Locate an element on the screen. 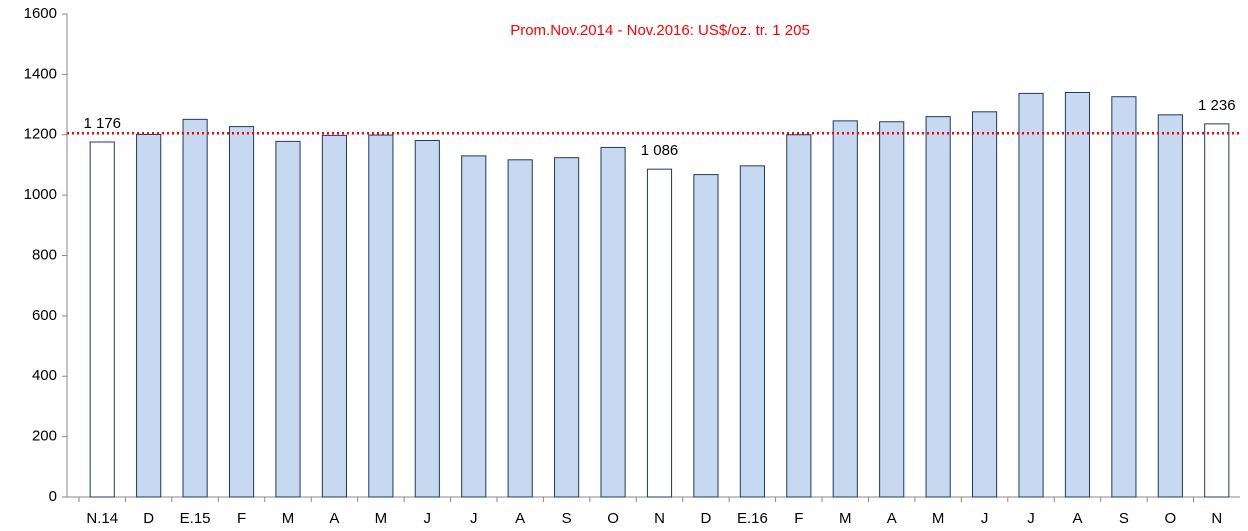 This screenshot has width=1248, height=531. value-label: 1 176 is located at coordinates (102, 123).